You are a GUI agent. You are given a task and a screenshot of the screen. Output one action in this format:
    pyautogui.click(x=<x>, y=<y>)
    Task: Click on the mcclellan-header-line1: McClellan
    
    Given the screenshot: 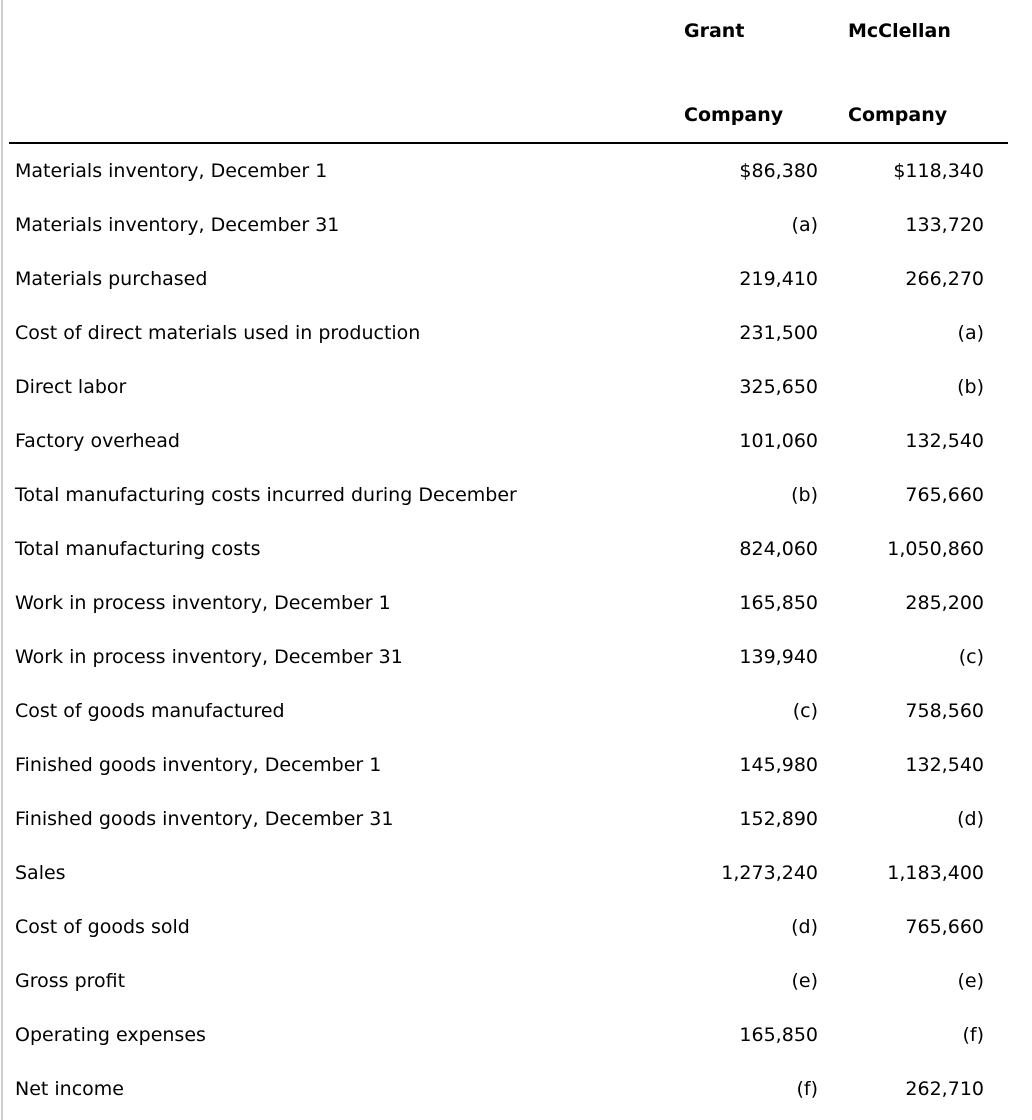 What is the action you would take?
    pyautogui.click(x=899, y=31)
    